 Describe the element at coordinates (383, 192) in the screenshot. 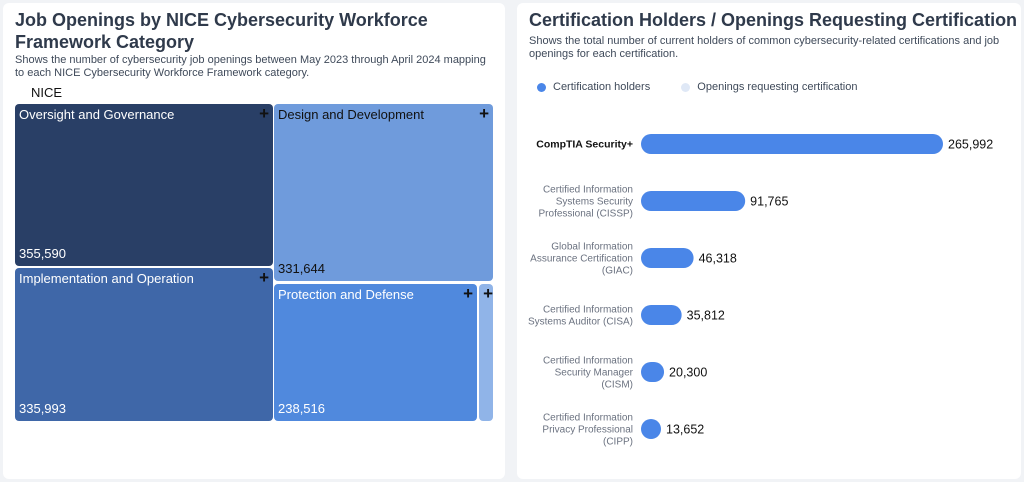

I see `tile-design-and-development: Design and Development + 331,644` at that location.